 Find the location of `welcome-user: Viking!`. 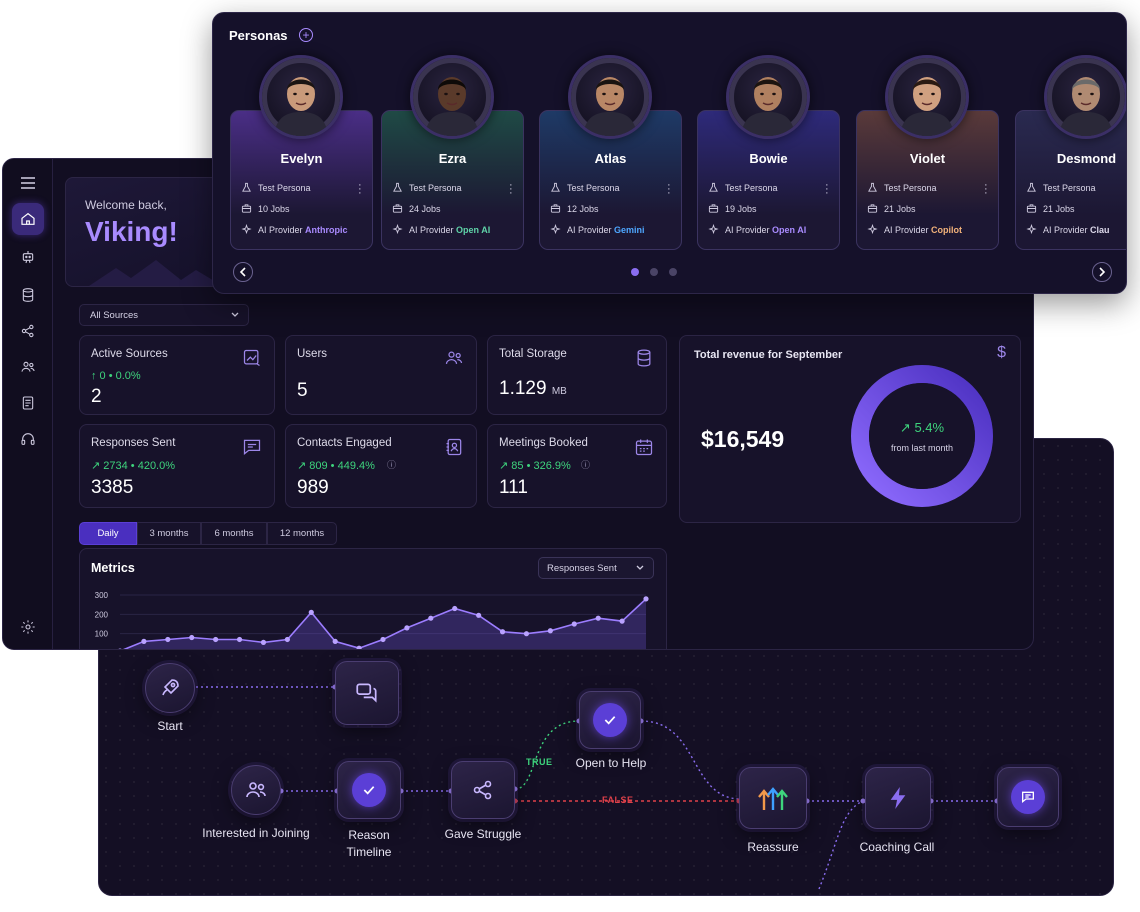

welcome-user: Viking! is located at coordinates (131, 231).